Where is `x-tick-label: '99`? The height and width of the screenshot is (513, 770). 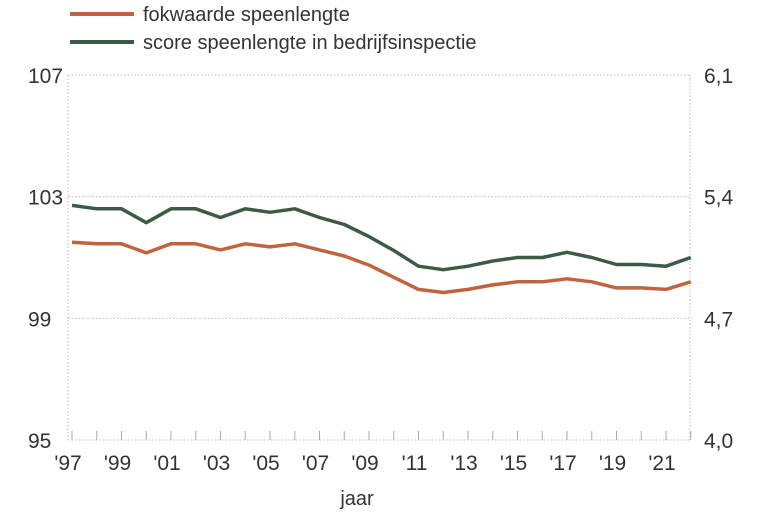 x-tick-label: '99 is located at coordinates (117, 463).